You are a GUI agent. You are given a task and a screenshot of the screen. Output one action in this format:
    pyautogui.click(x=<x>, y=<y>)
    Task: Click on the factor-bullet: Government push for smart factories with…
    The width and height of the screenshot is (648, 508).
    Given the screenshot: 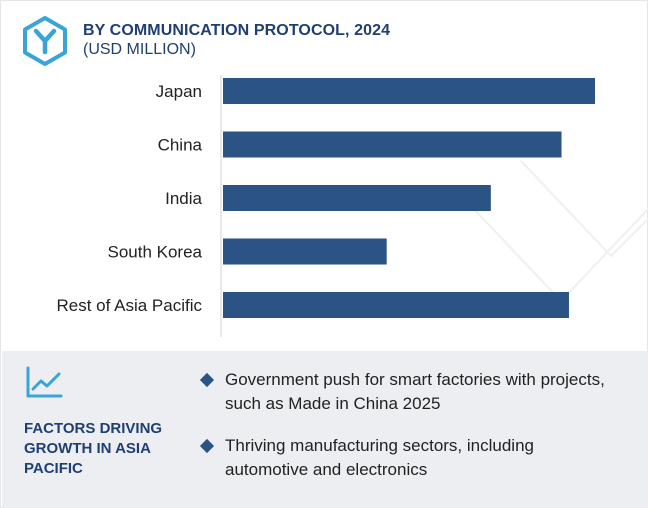 What is the action you would take?
    pyautogui.click(x=408, y=392)
    